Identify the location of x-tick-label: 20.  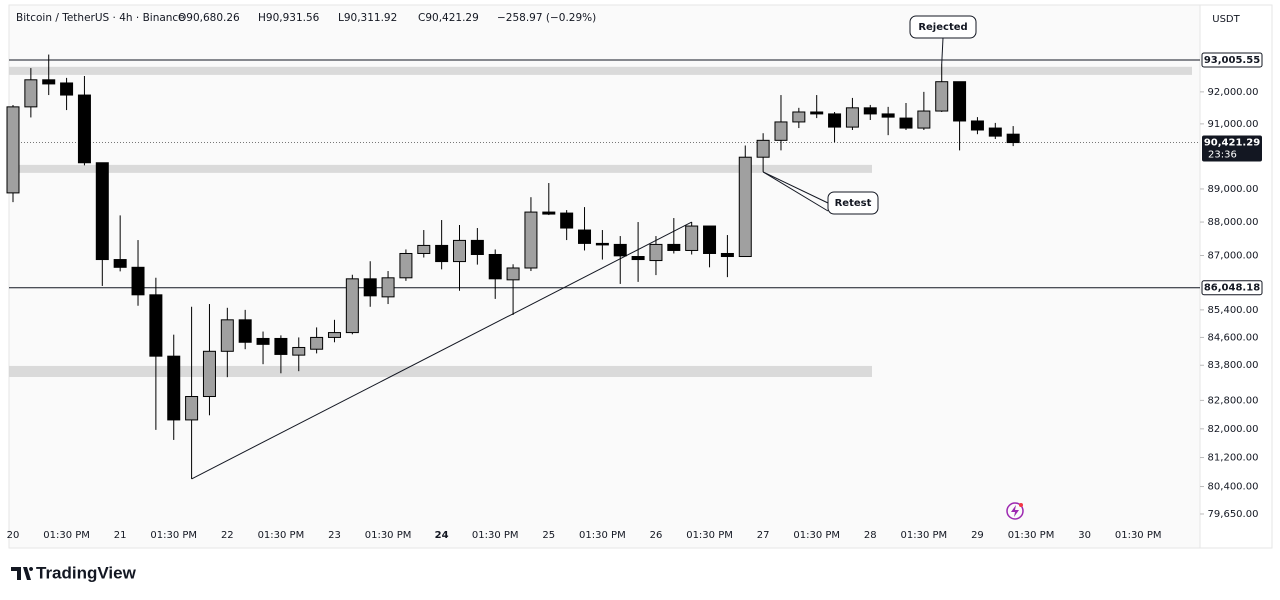
(13, 535).